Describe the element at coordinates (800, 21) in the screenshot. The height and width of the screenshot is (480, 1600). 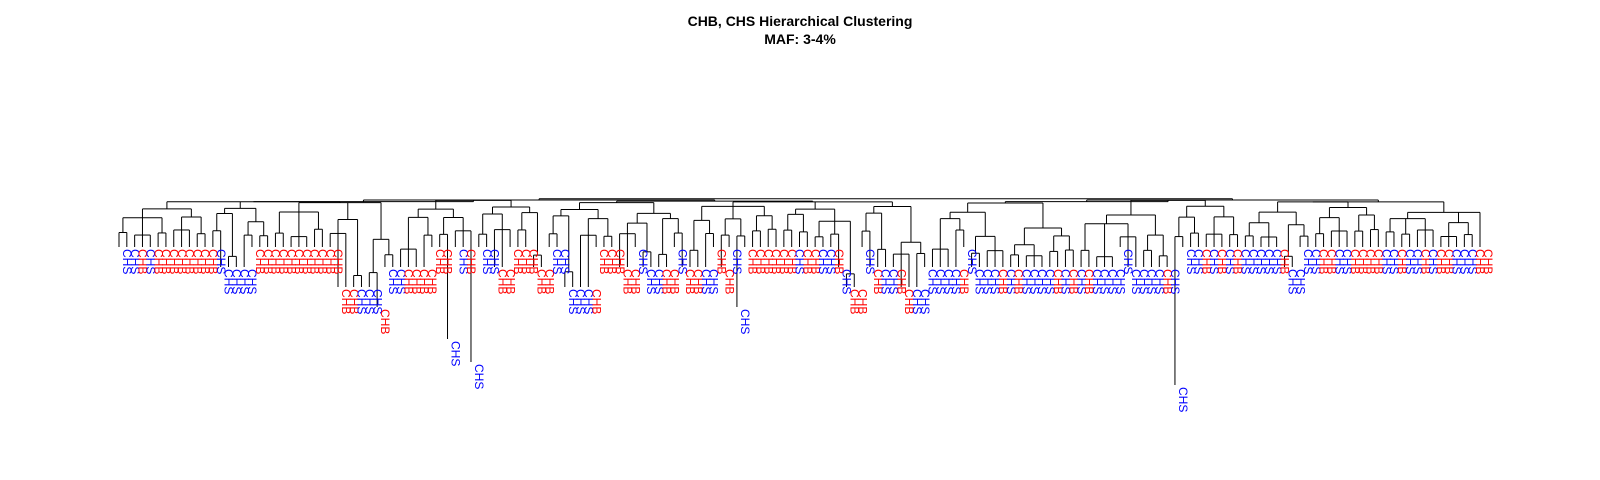
I see `chart-title: CHB, CHS Hierarchical Clustering` at that location.